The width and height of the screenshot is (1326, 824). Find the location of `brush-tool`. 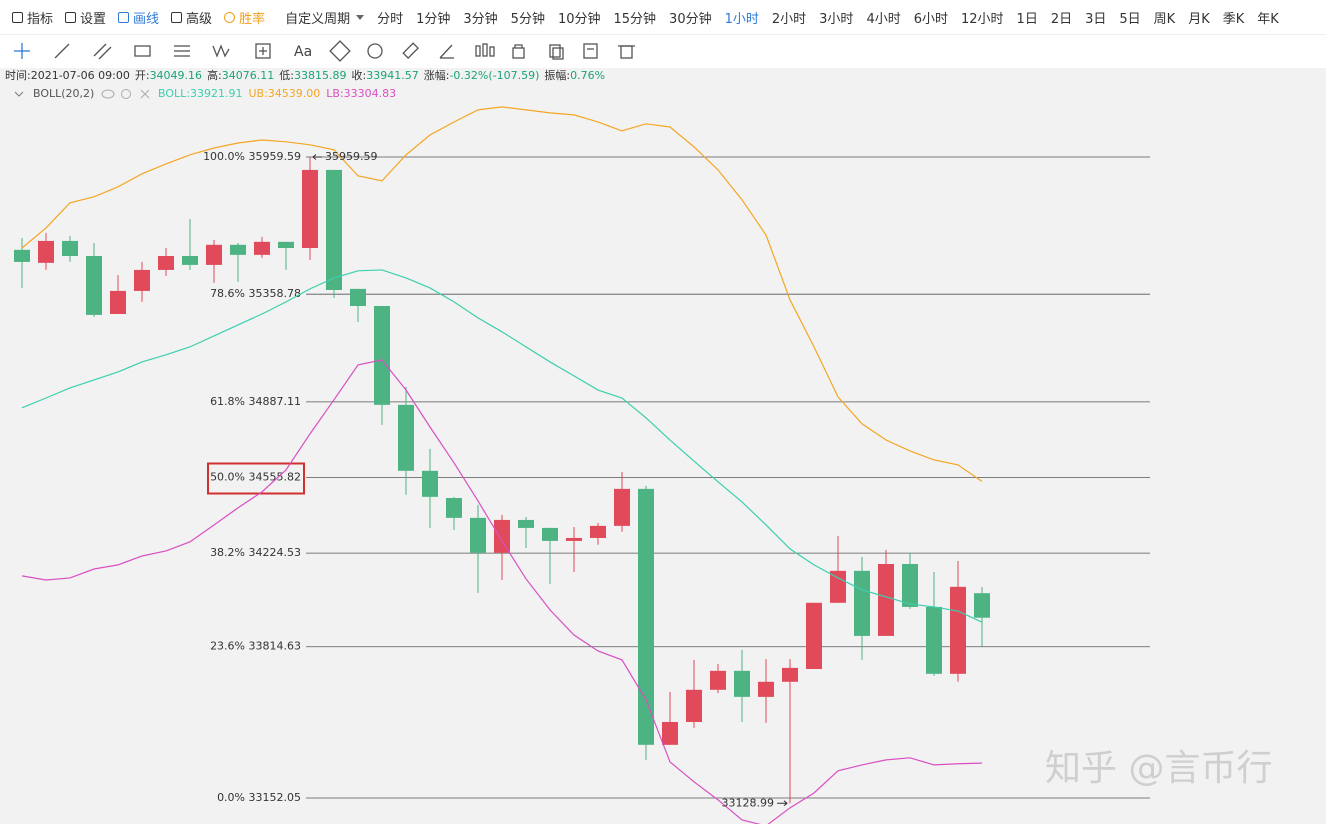

brush-tool is located at coordinates (446, 51).